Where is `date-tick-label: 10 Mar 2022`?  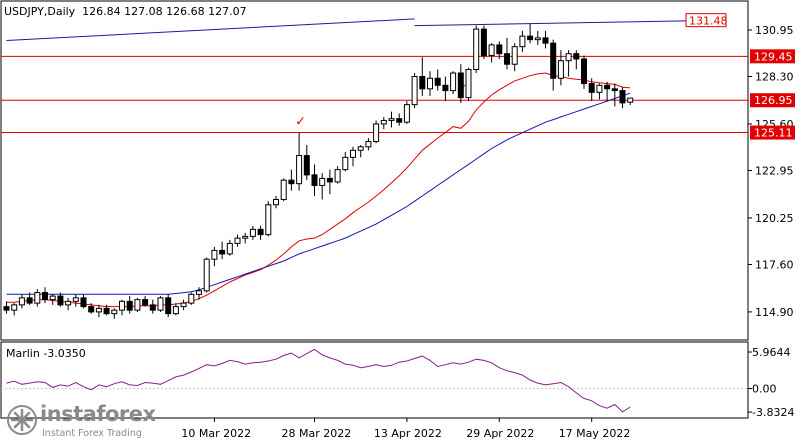 date-tick-label: 10 Mar 2022 is located at coordinates (216, 433).